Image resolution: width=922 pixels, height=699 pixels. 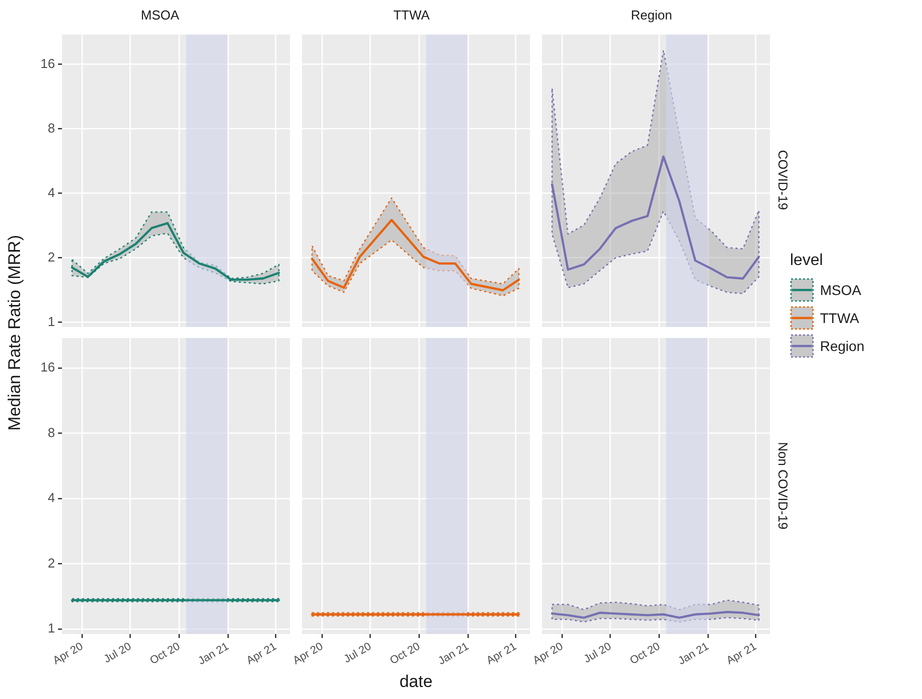 I want to click on chart-title: TTWA, so click(x=411, y=14).